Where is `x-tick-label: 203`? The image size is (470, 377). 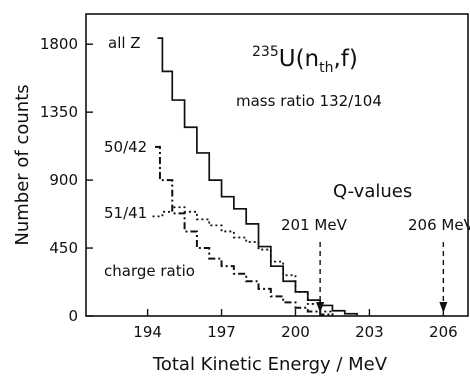
x-tick-label: 203 is located at coordinates (369, 332).